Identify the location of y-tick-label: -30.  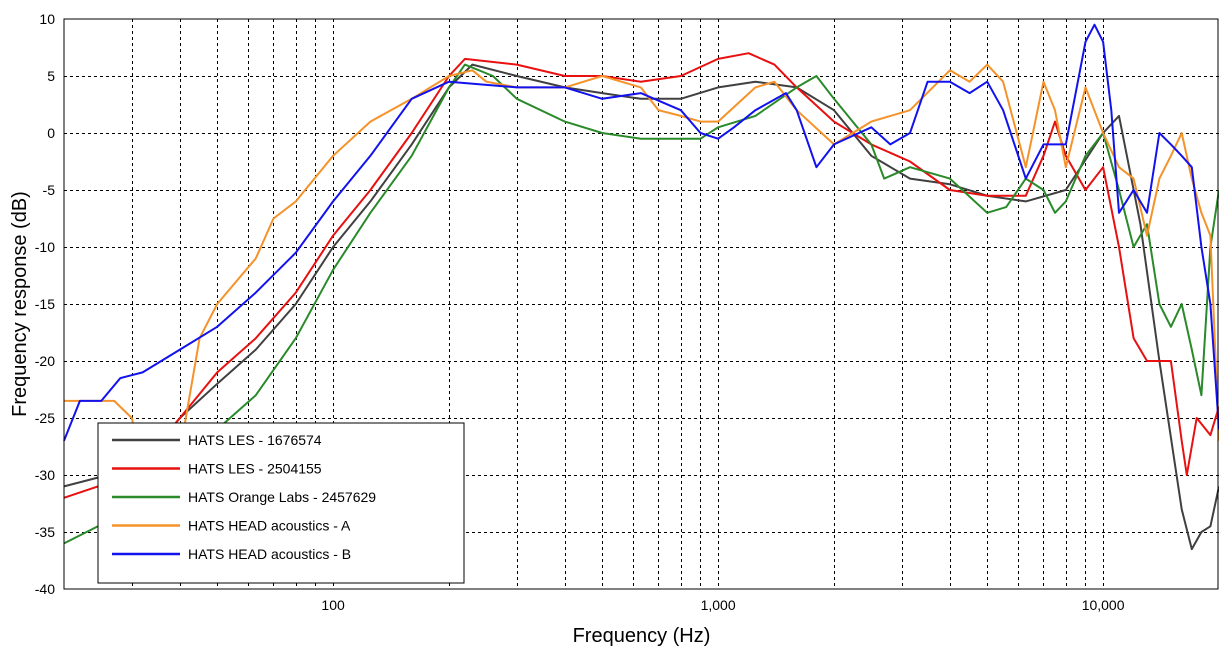
(45, 475).